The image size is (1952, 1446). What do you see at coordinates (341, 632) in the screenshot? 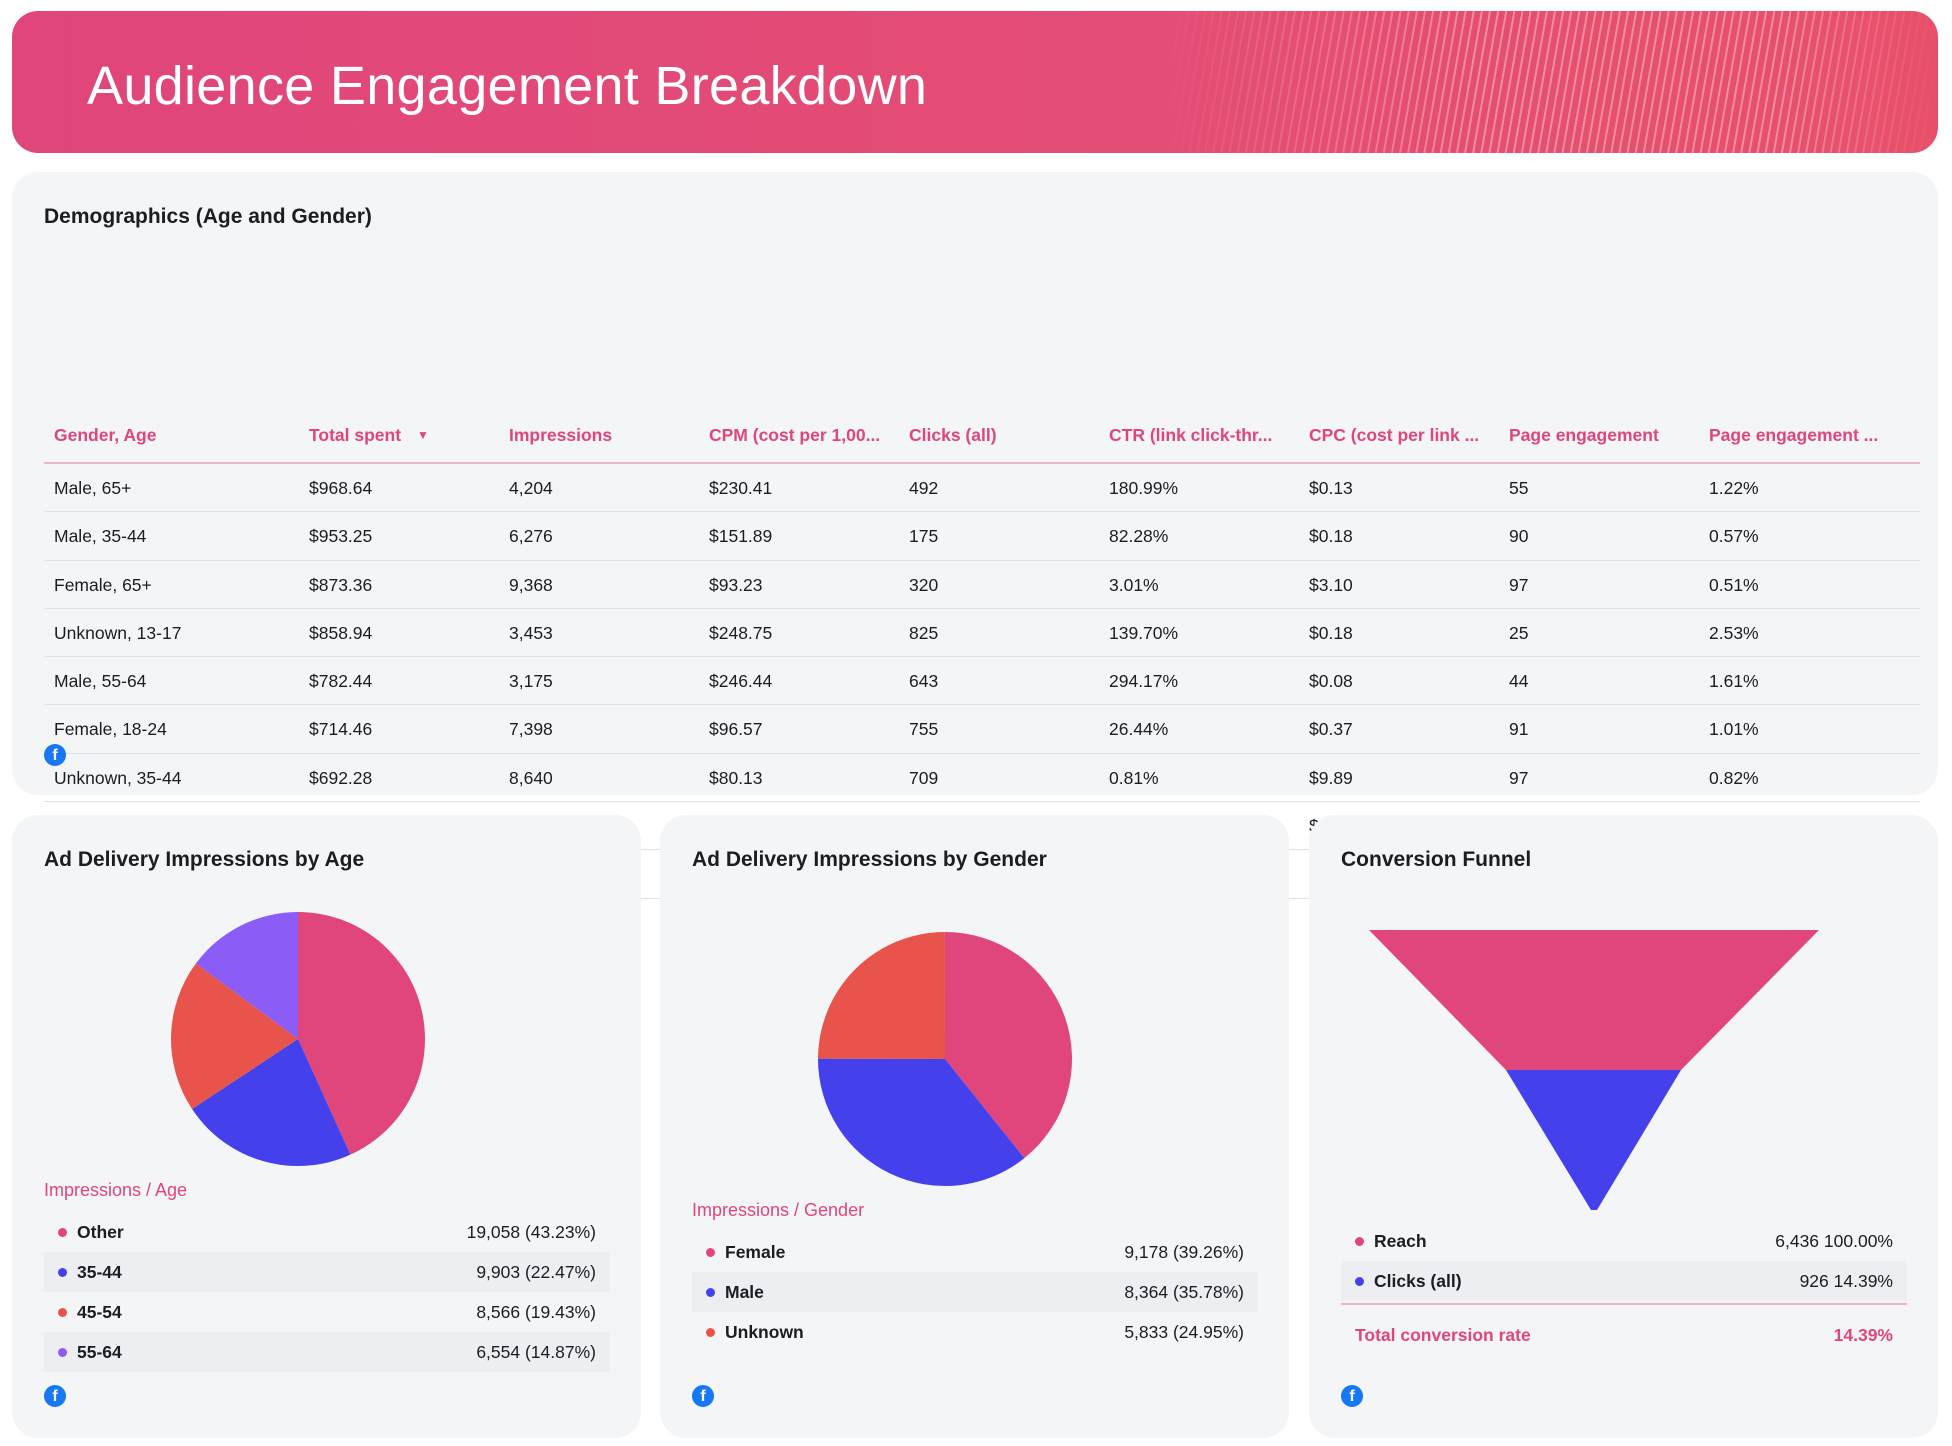
I see `table-cell: $858.94` at bounding box center [341, 632].